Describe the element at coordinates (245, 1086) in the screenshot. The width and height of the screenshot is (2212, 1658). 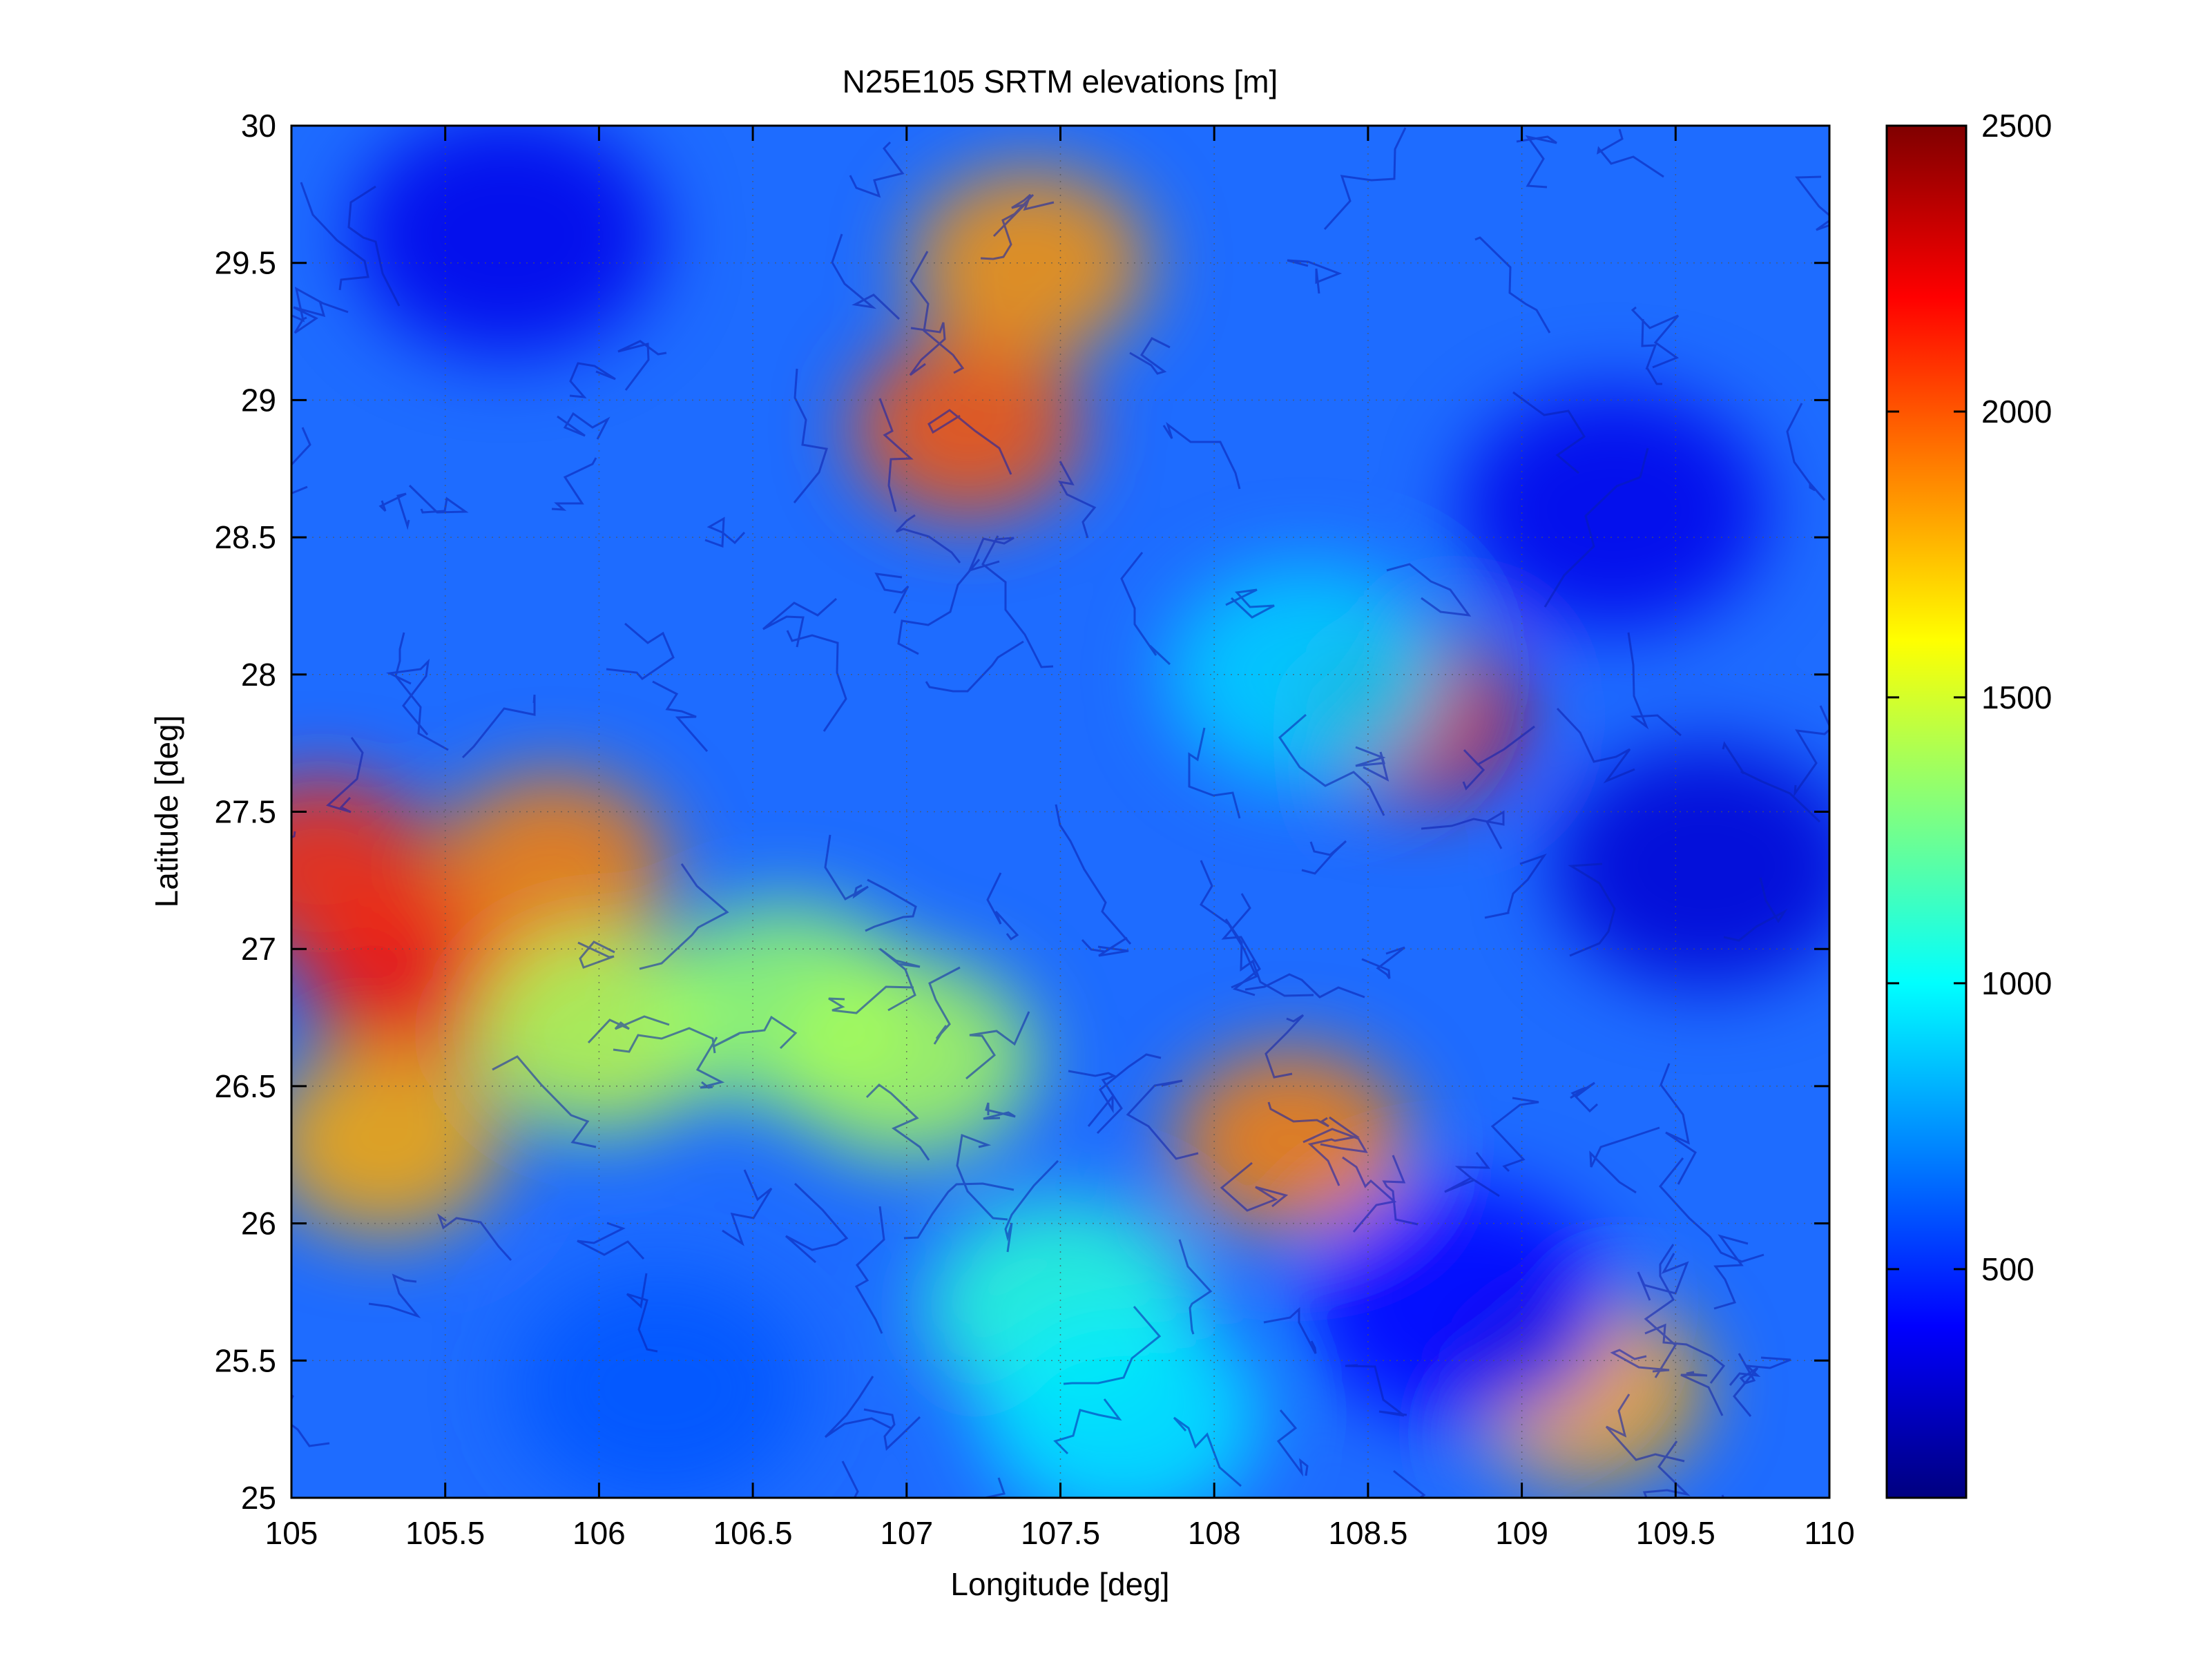
I see `y-tick-label: 26.5` at that location.